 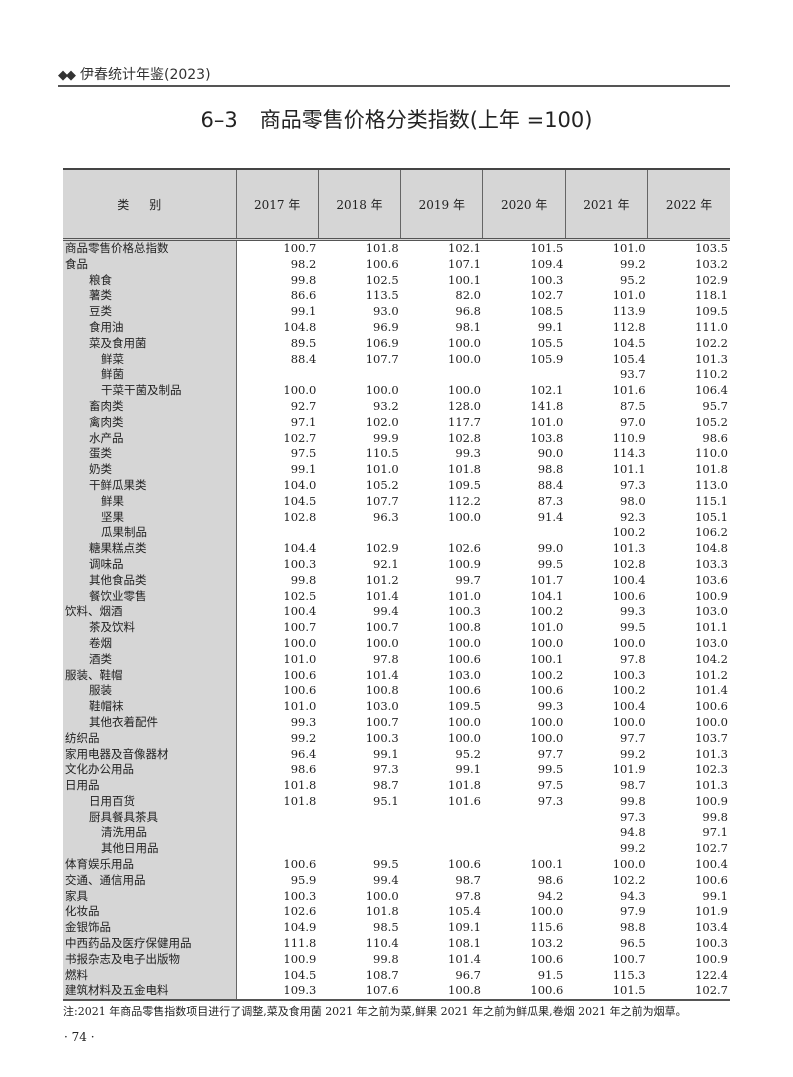 I want to click on index-value: 92.1, so click(x=386, y=563).